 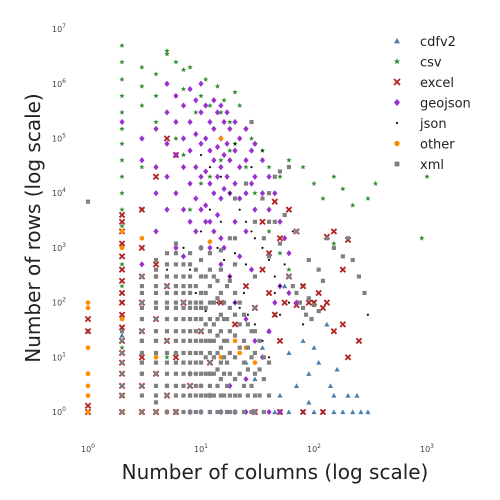 What do you see at coordinates (417, 63) in the screenshot?
I see `legend-item-csv: csv` at bounding box center [417, 63].